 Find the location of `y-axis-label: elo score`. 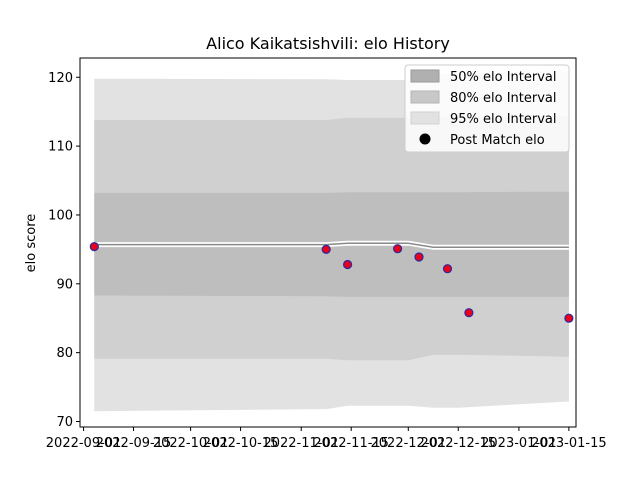

y-axis-label: elo score is located at coordinates (31, 243).